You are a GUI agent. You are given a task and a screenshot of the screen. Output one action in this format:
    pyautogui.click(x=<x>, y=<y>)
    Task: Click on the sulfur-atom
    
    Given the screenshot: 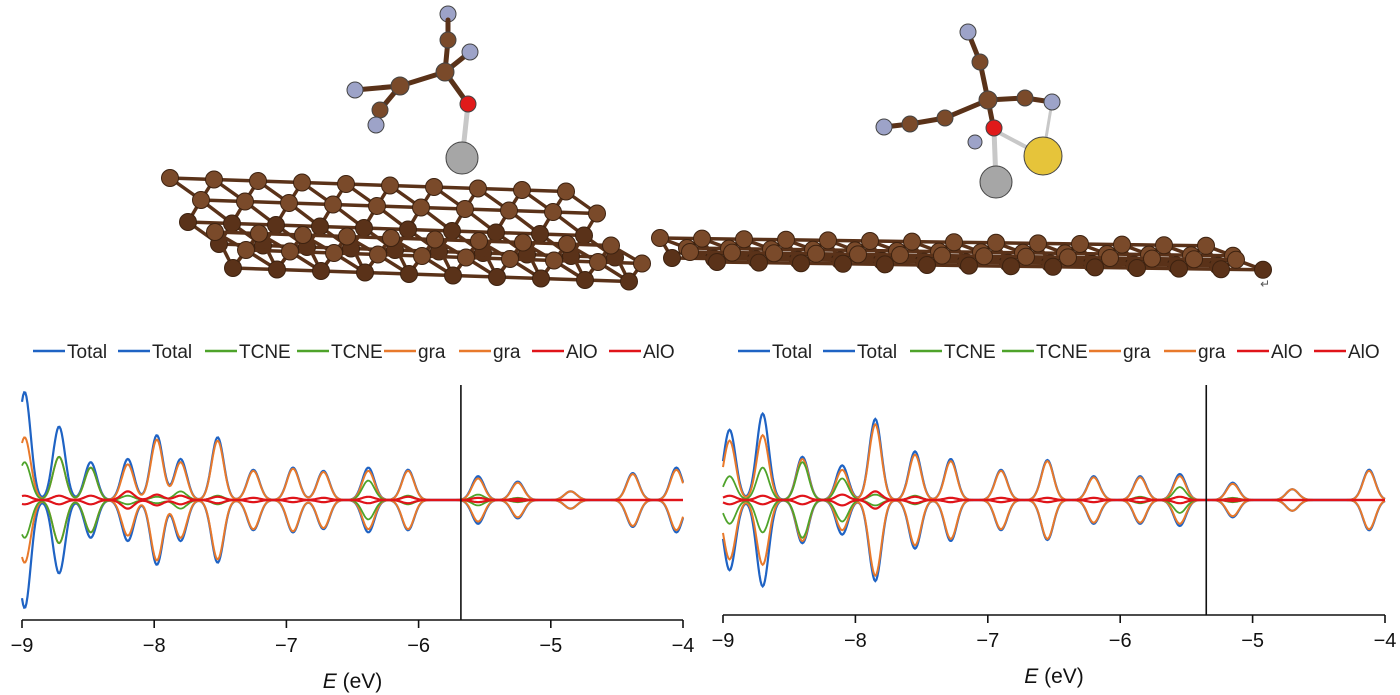 What is the action you would take?
    pyautogui.click(x=1043, y=156)
    